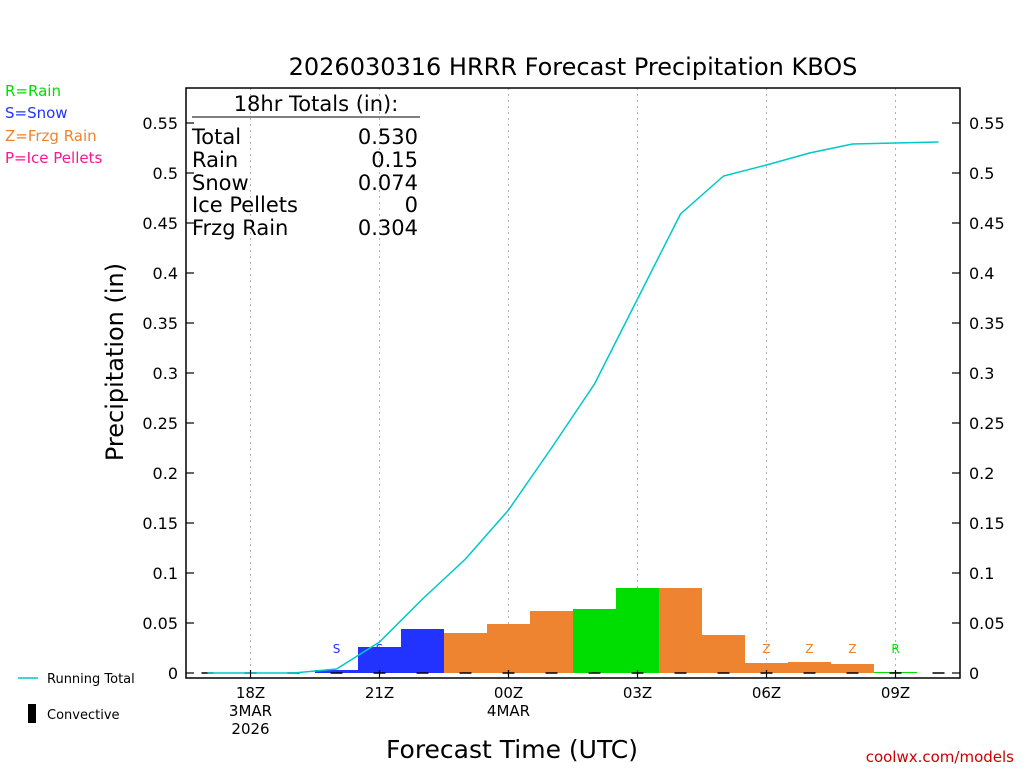 The width and height of the screenshot is (1024, 772). Describe the element at coordinates (388, 183) in the screenshot. I see `totals-value-snow: 0.074` at that location.